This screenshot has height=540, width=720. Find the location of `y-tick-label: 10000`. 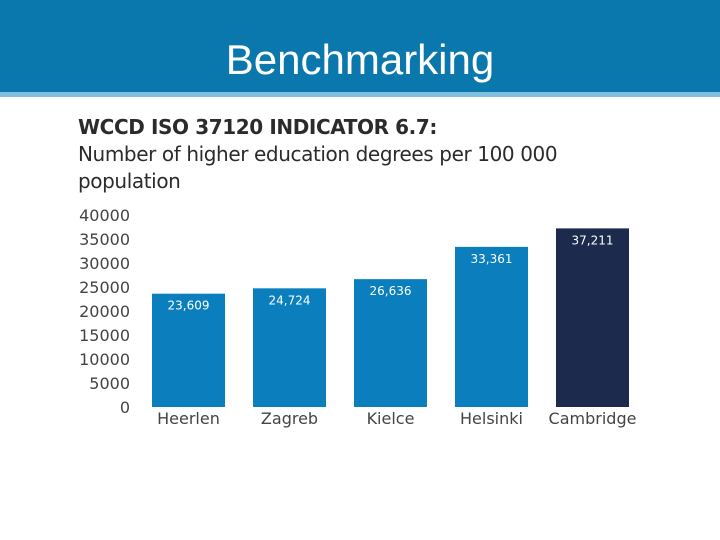

y-tick-label: 10000 is located at coordinates (104, 359).